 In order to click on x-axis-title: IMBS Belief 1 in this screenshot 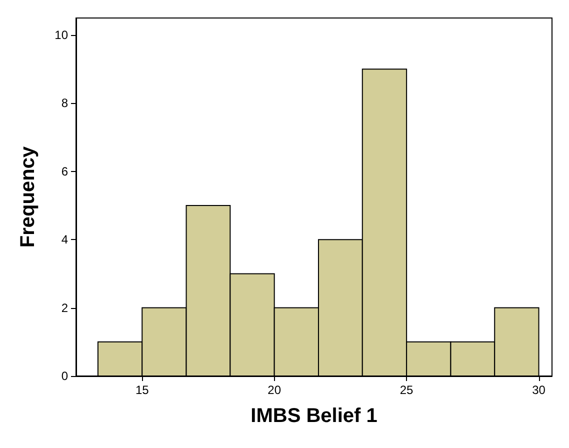, I will do `click(314, 416)`.